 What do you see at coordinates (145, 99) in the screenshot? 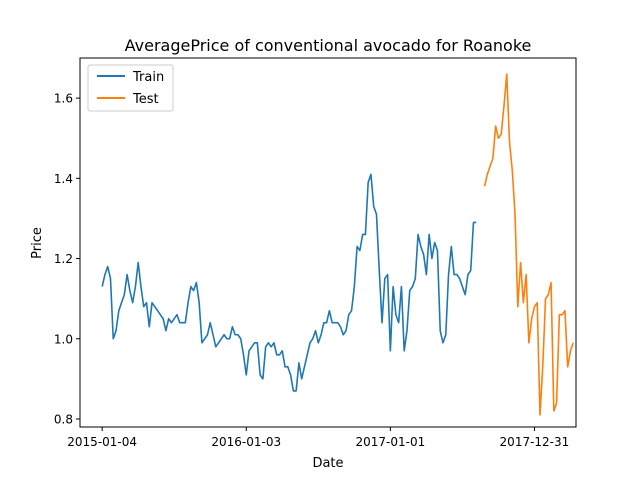
I see `legend-test-label: Test` at bounding box center [145, 99].